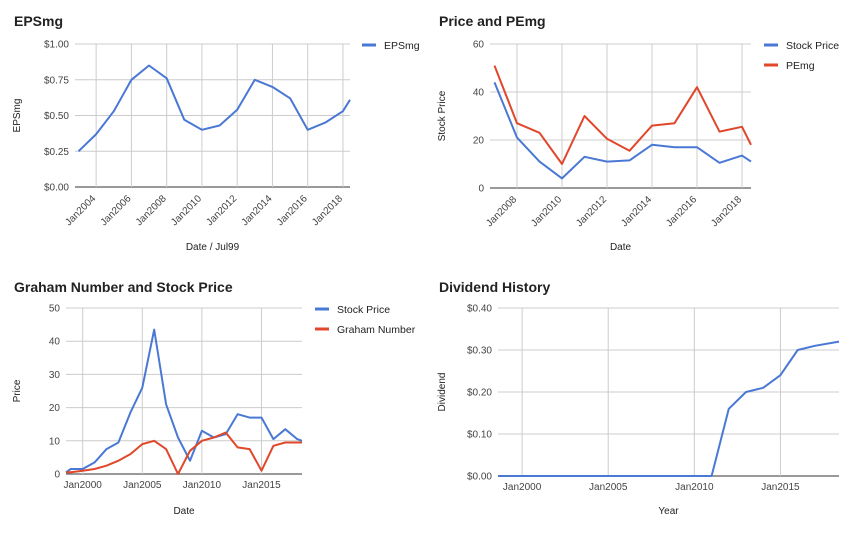 Image resolution: width=855 pixels, height=537 pixels. Describe the element at coordinates (442, 115) in the screenshot. I see `y-axis-label: Stock Price` at that location.